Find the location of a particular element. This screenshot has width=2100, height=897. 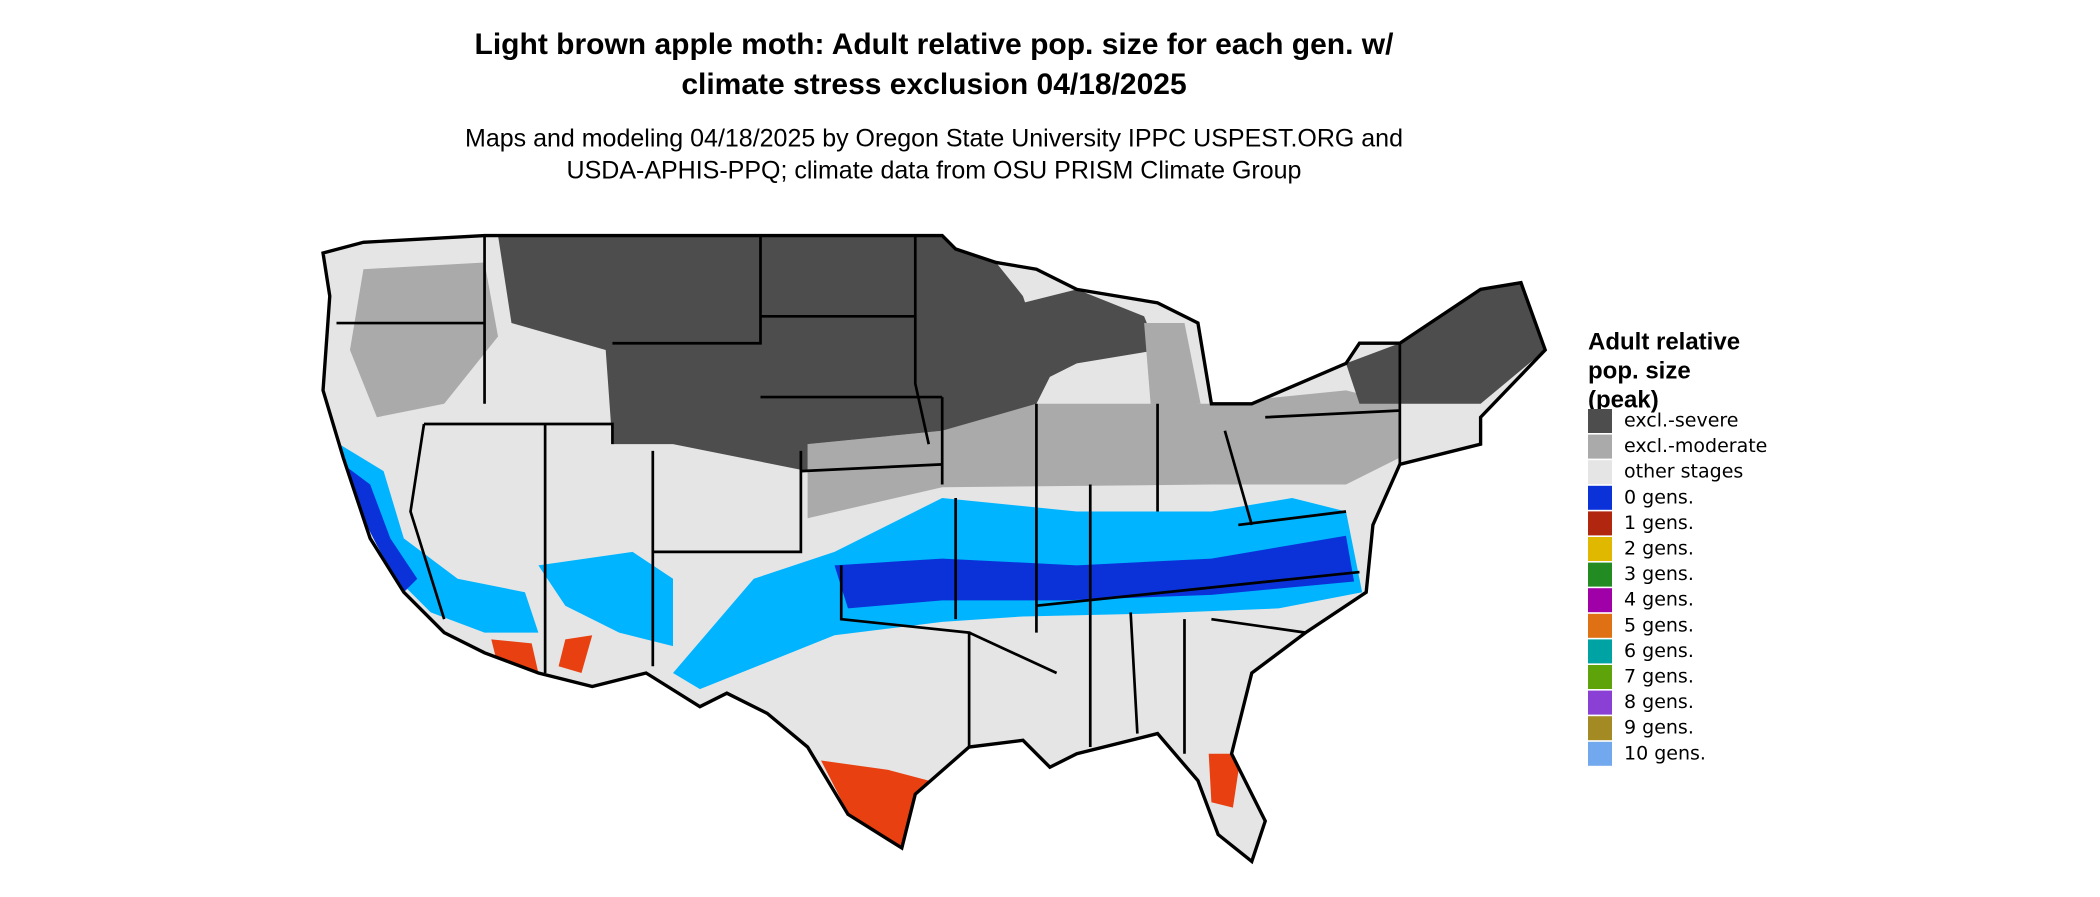

legend-label: excl.-severe is located at coordinates (1681, 421).